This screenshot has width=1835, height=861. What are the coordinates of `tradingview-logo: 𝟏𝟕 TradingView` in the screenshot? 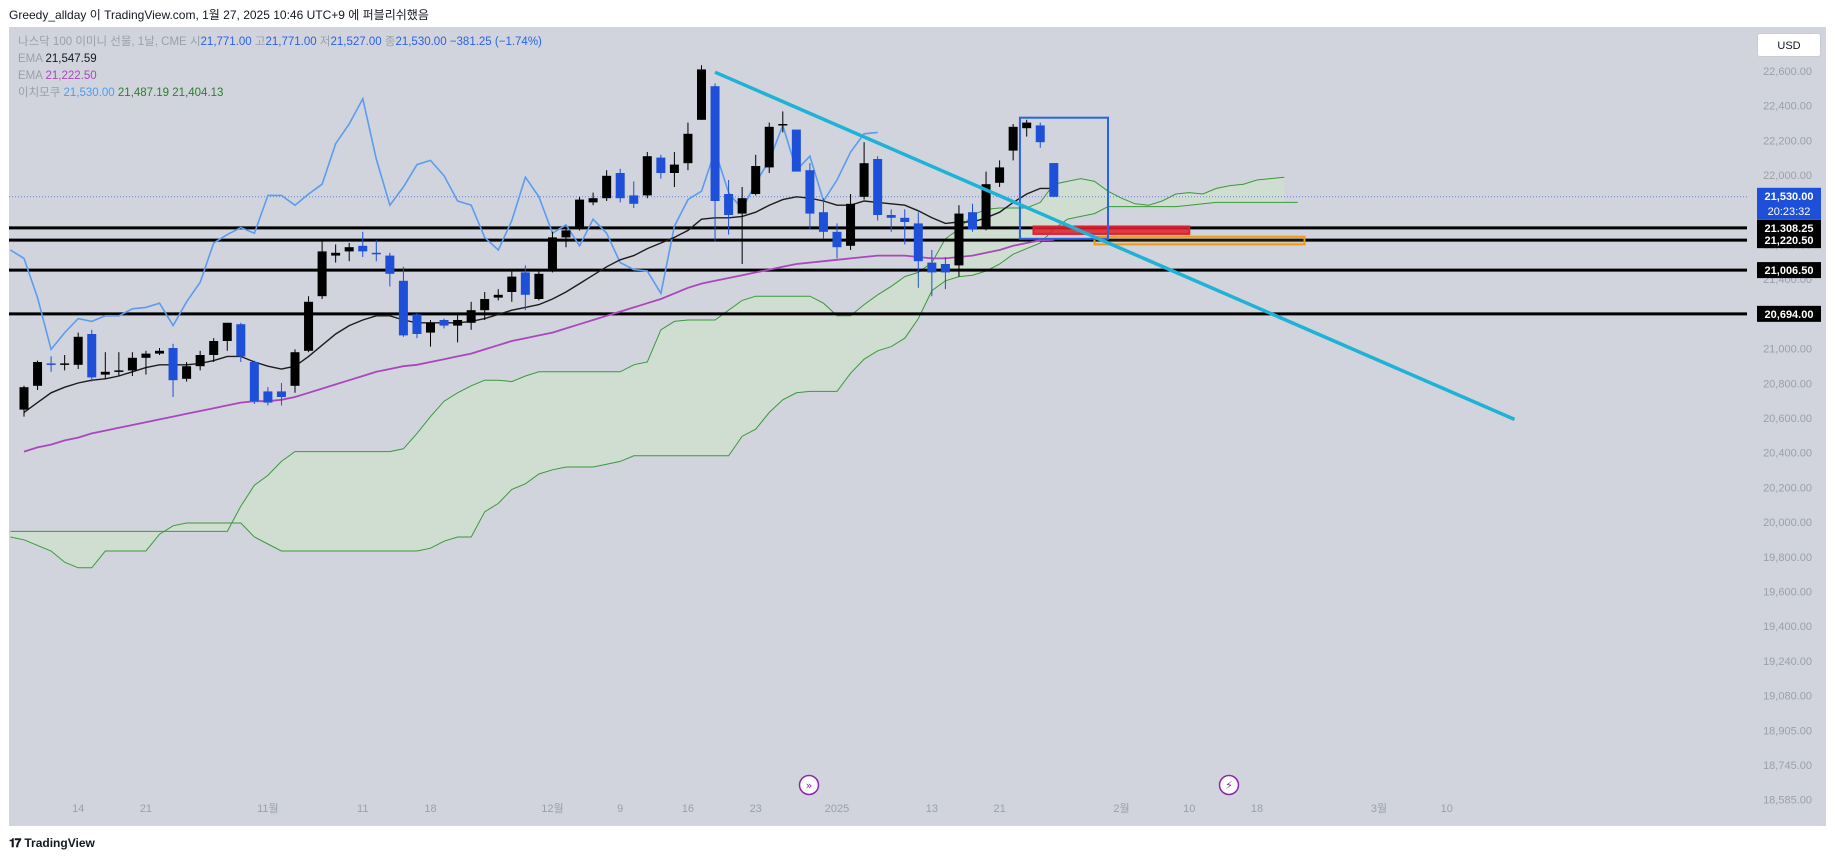 It's located at (52, 843).